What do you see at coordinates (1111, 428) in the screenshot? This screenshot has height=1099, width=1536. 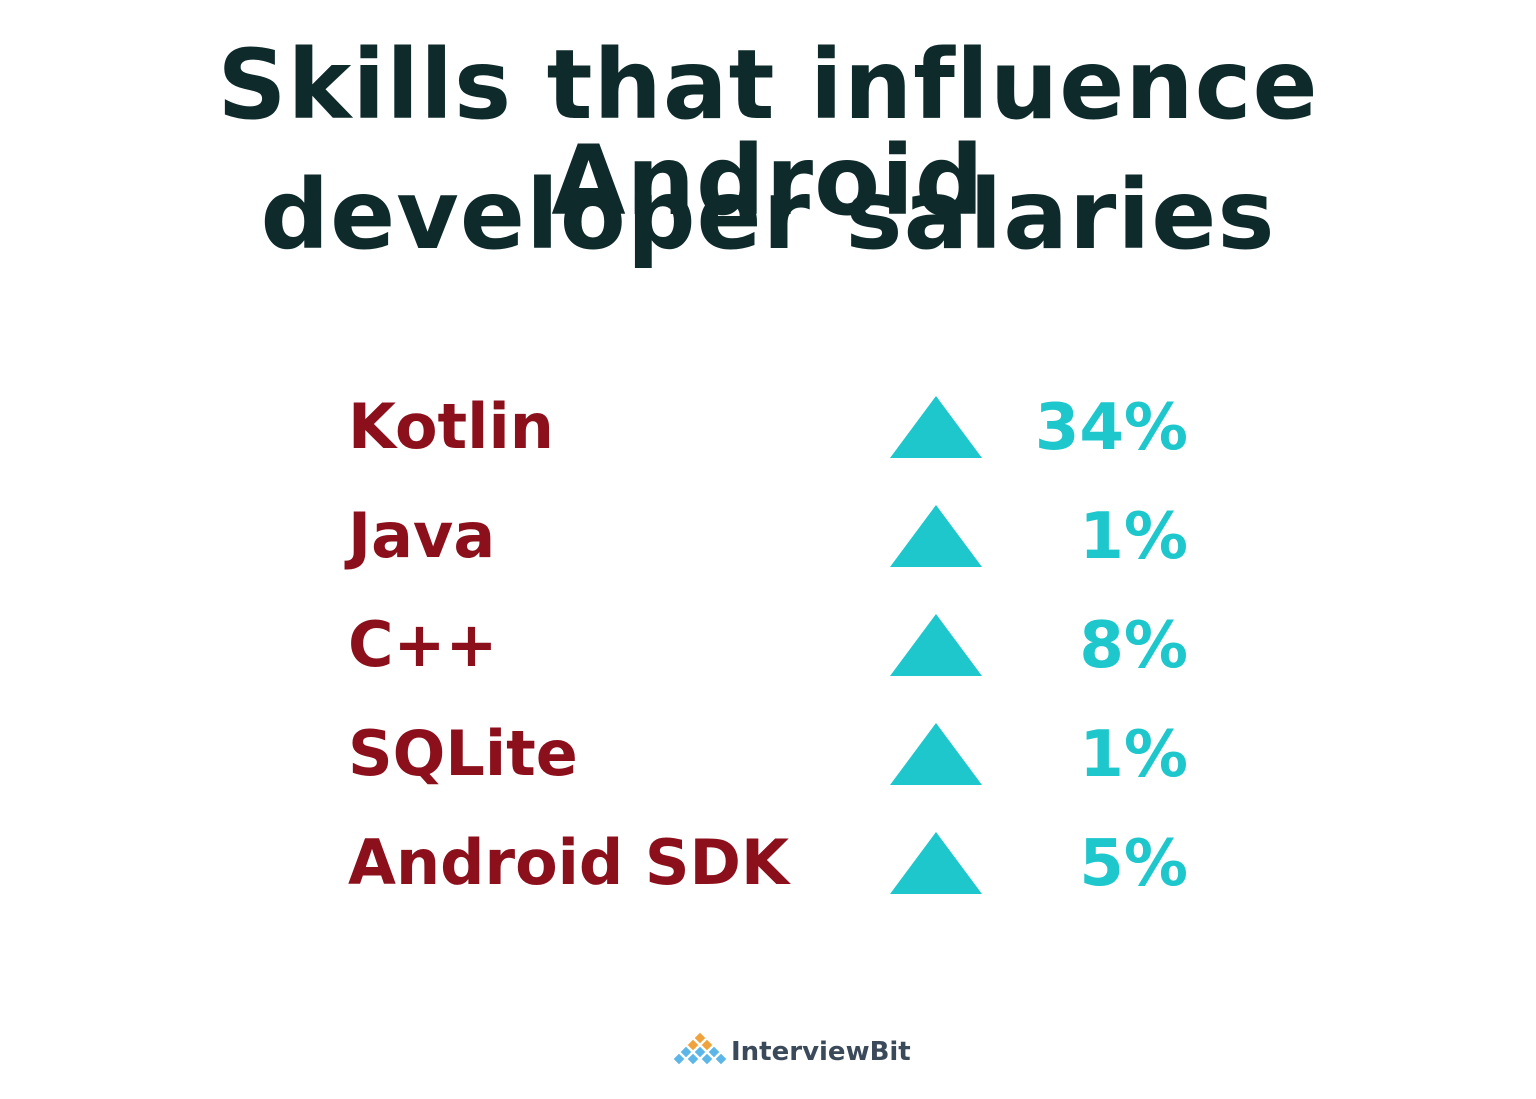 I see `skill-change: 34%` at bounding box center [1111, 428].